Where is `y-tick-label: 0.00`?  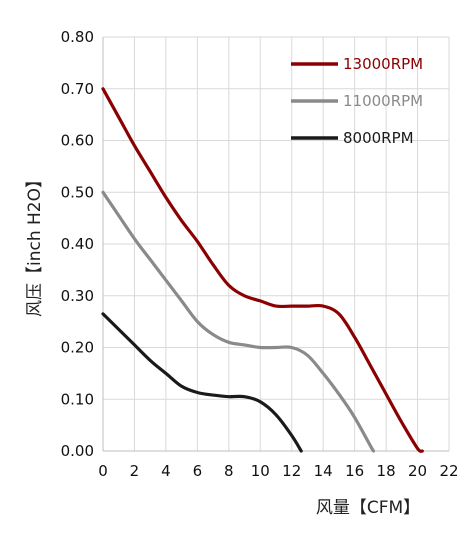
y-tick-label: 0.00 is located at coordinates (77, 451).